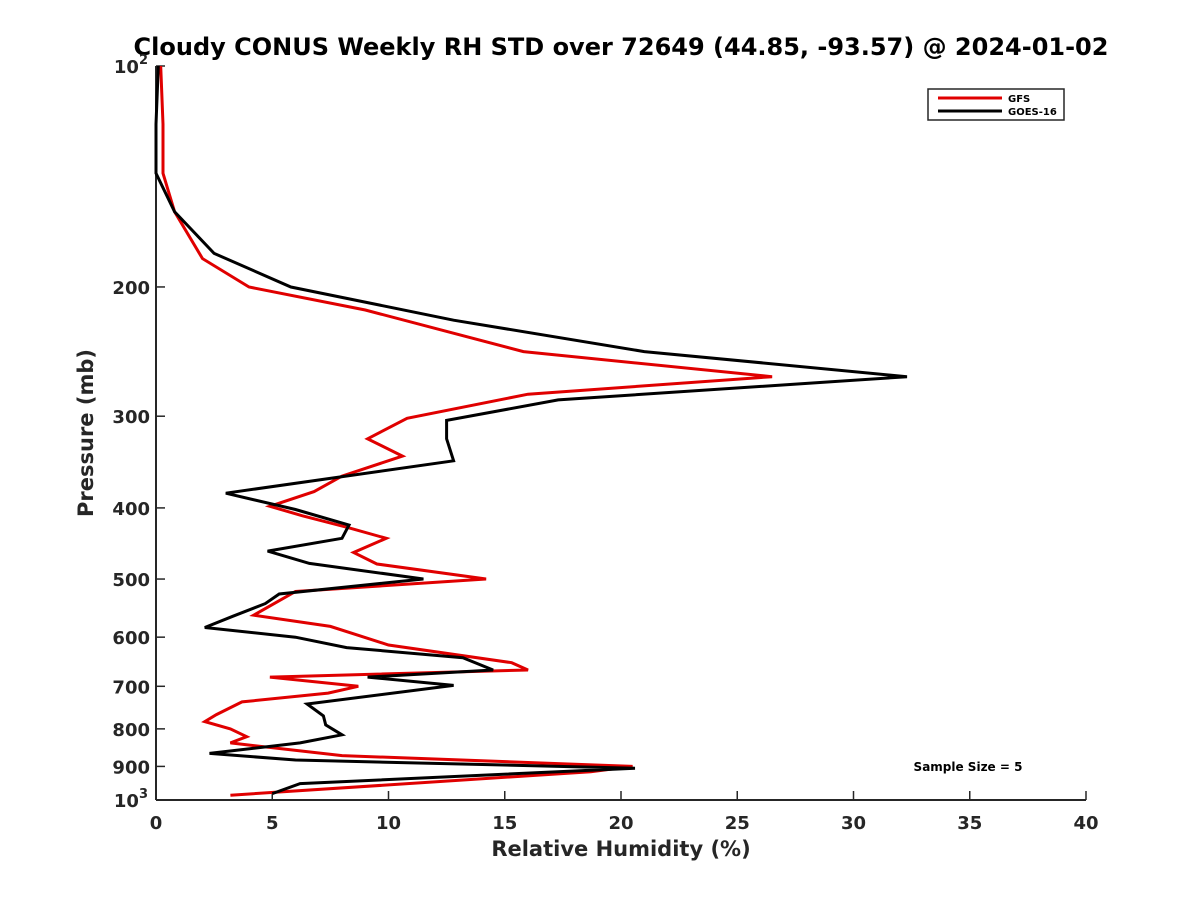  Describe the element at coordinates (86, 433) in the screenshot. I see `y-axis-label: Pressure (mb)` at that location.